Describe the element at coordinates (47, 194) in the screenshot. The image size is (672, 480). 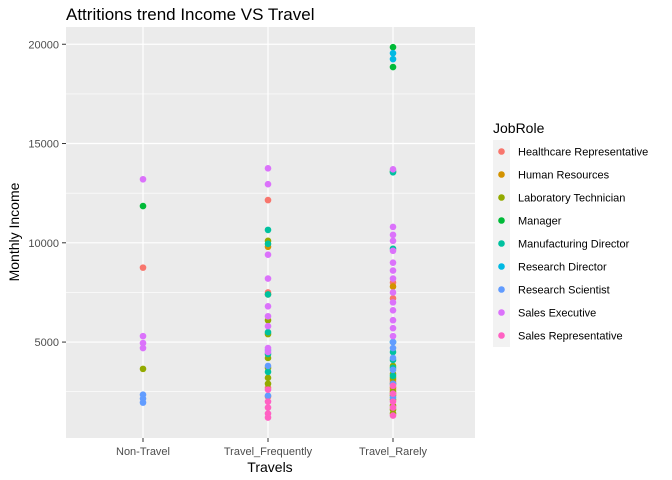
I see `y-axis-ticks: 5000 10000 15000 20000` at that location.